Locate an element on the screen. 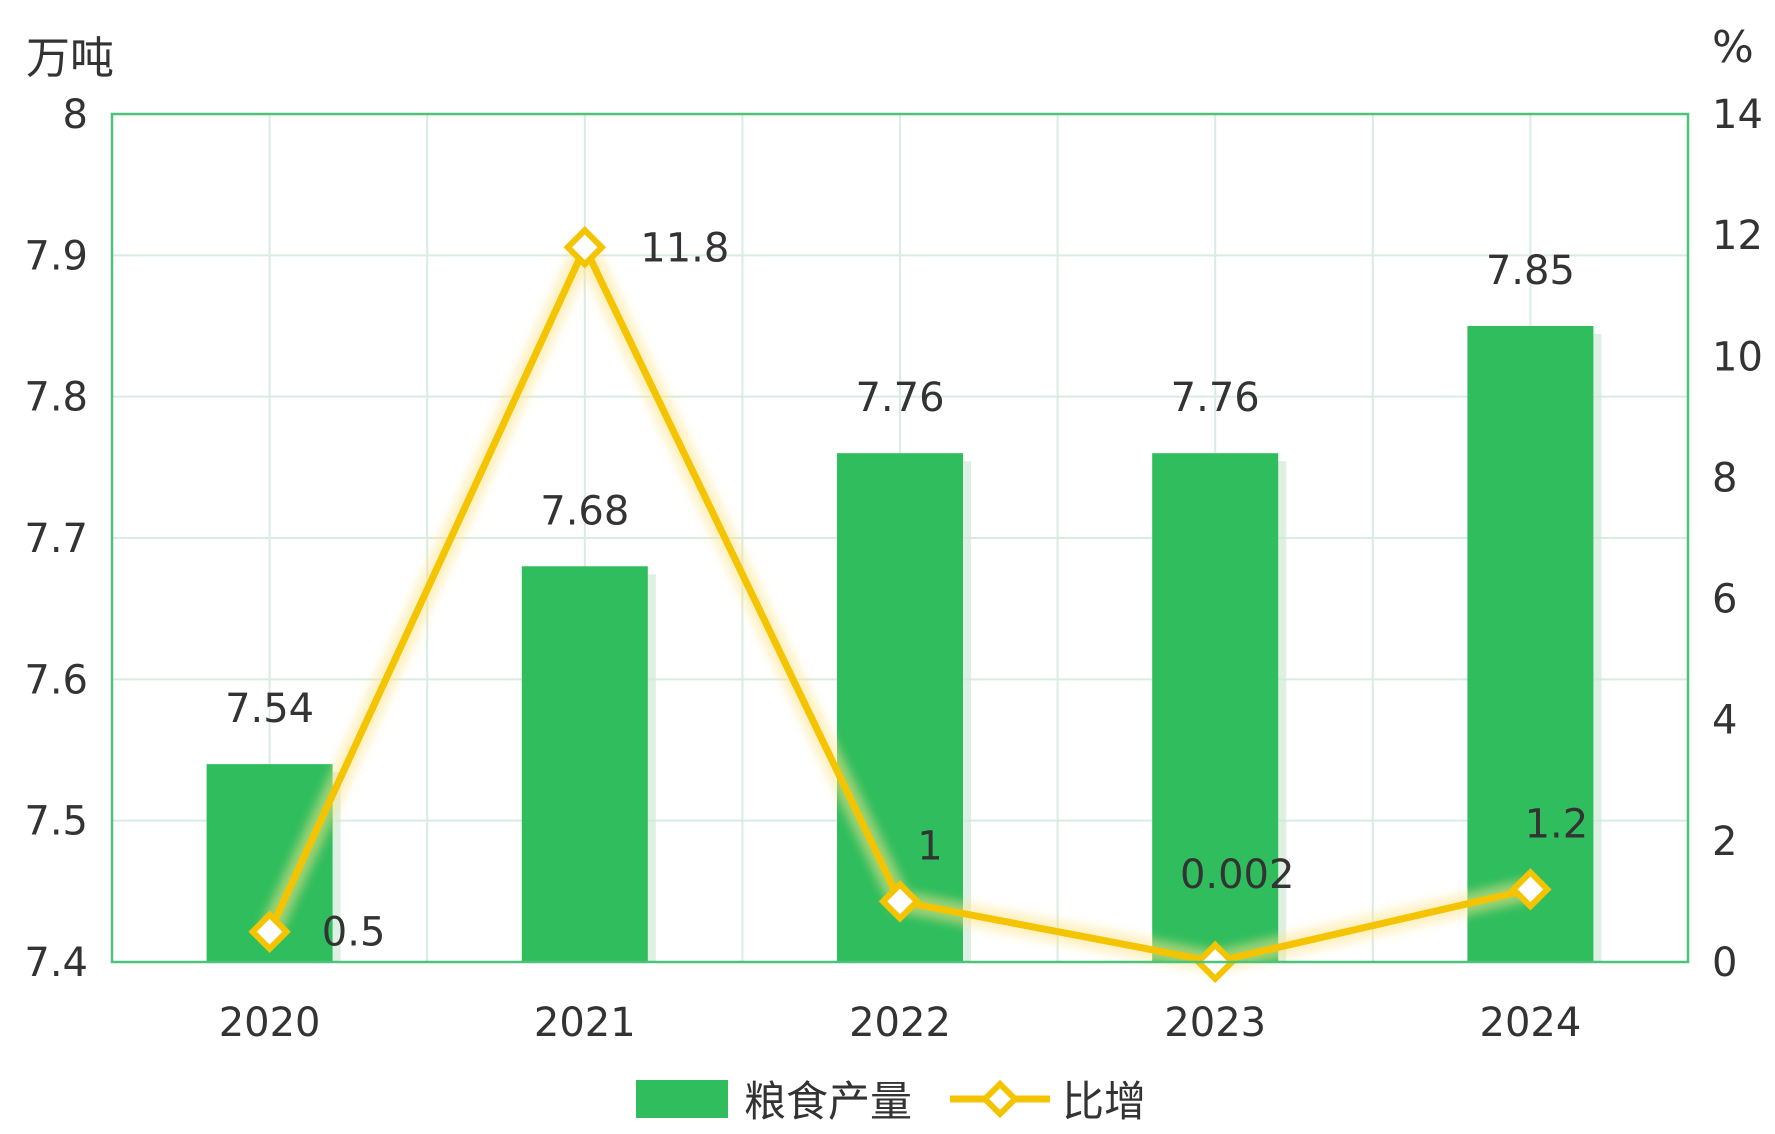  line-data-label: 0.002 is located at coordinates (1237, 875).